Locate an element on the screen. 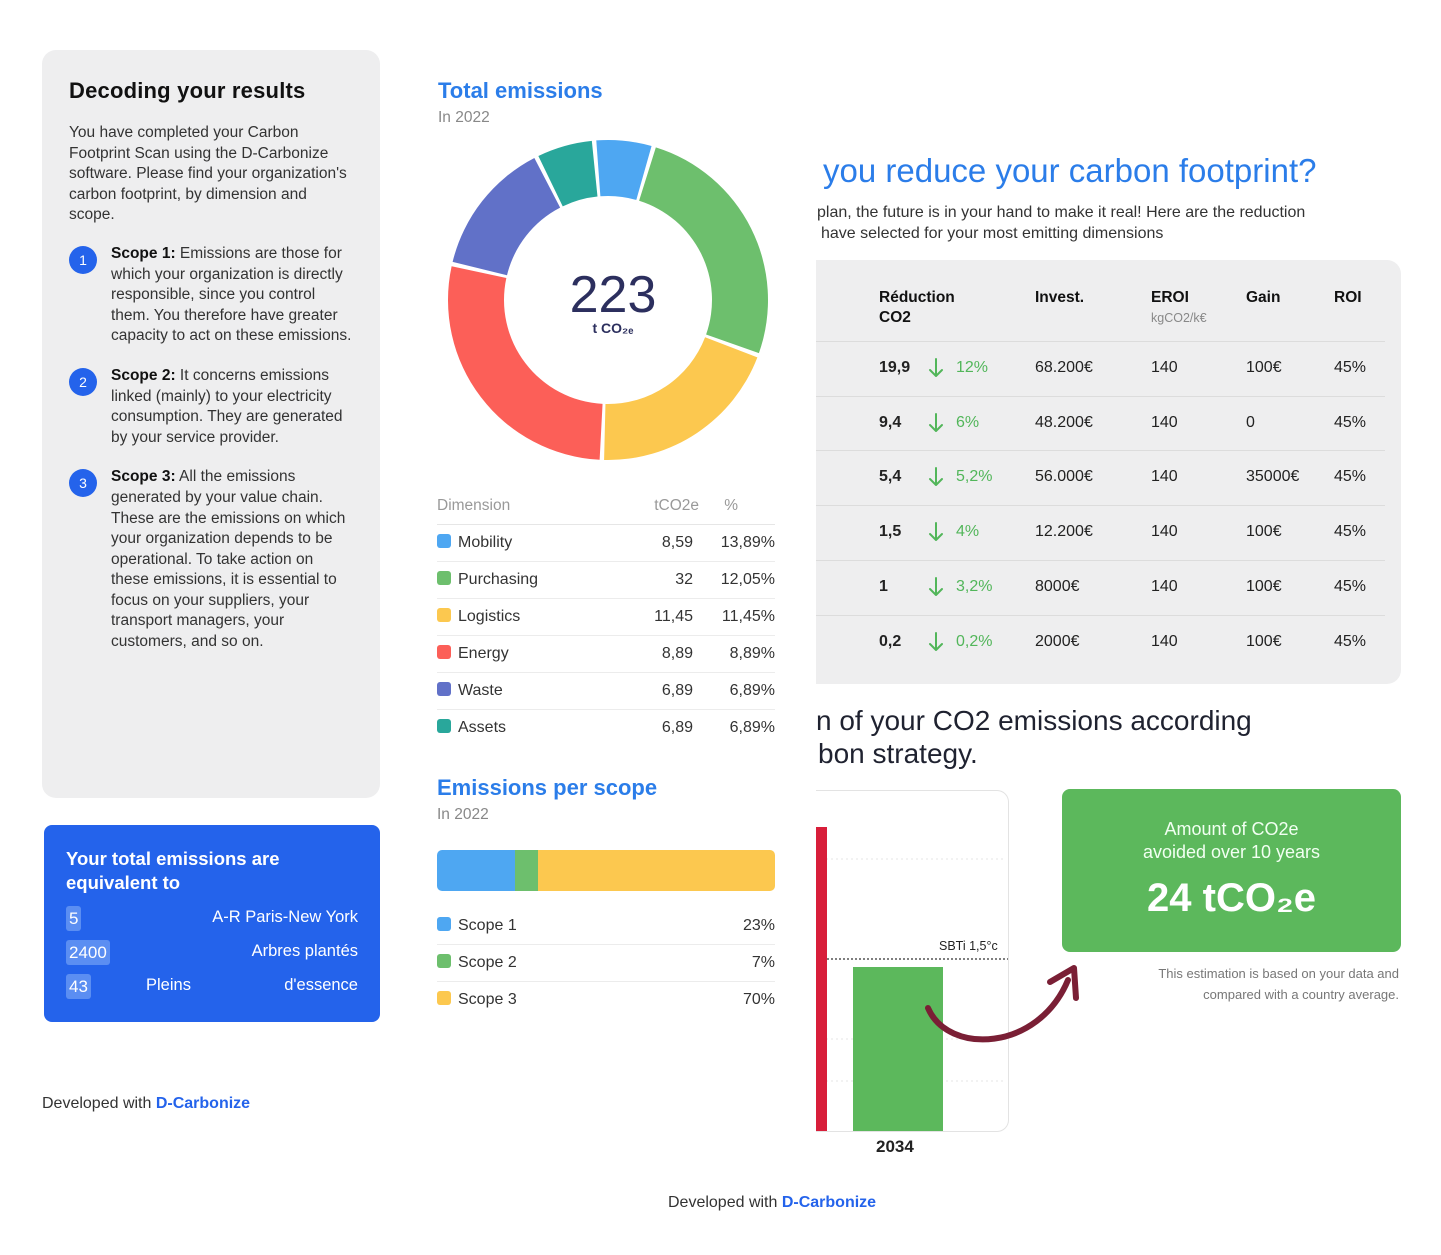  total-emissions-title: Total emissions is located at coordinates (520, 90).